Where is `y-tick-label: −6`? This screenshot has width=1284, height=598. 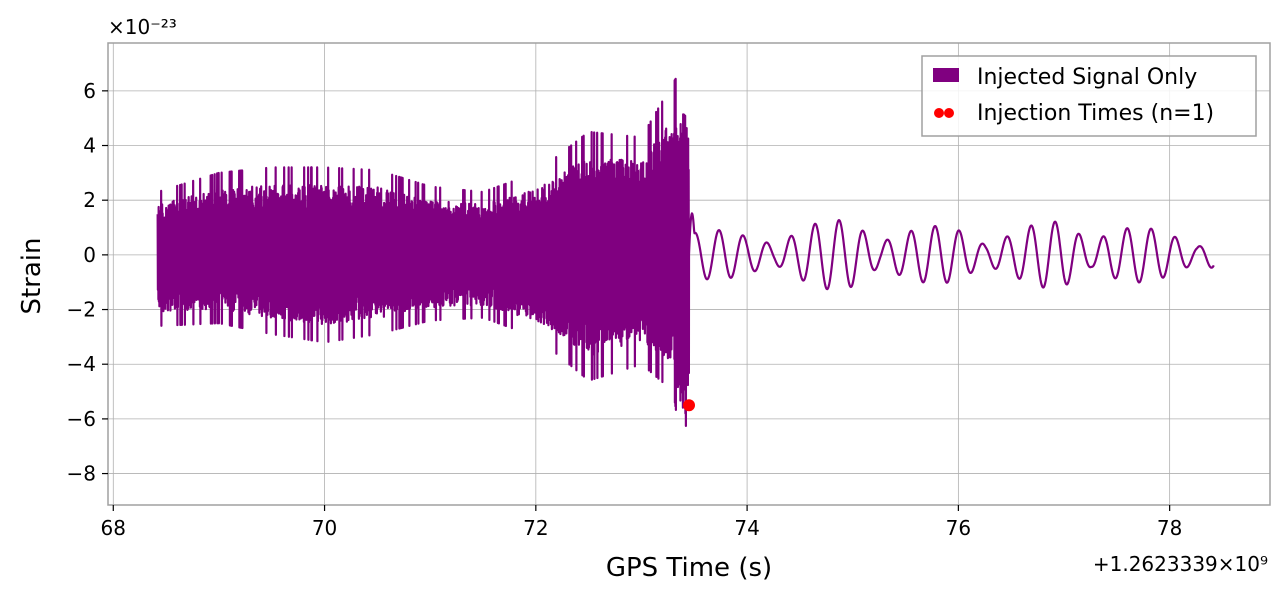 y-tick-label: −6 is located at coordinates (81, 419).